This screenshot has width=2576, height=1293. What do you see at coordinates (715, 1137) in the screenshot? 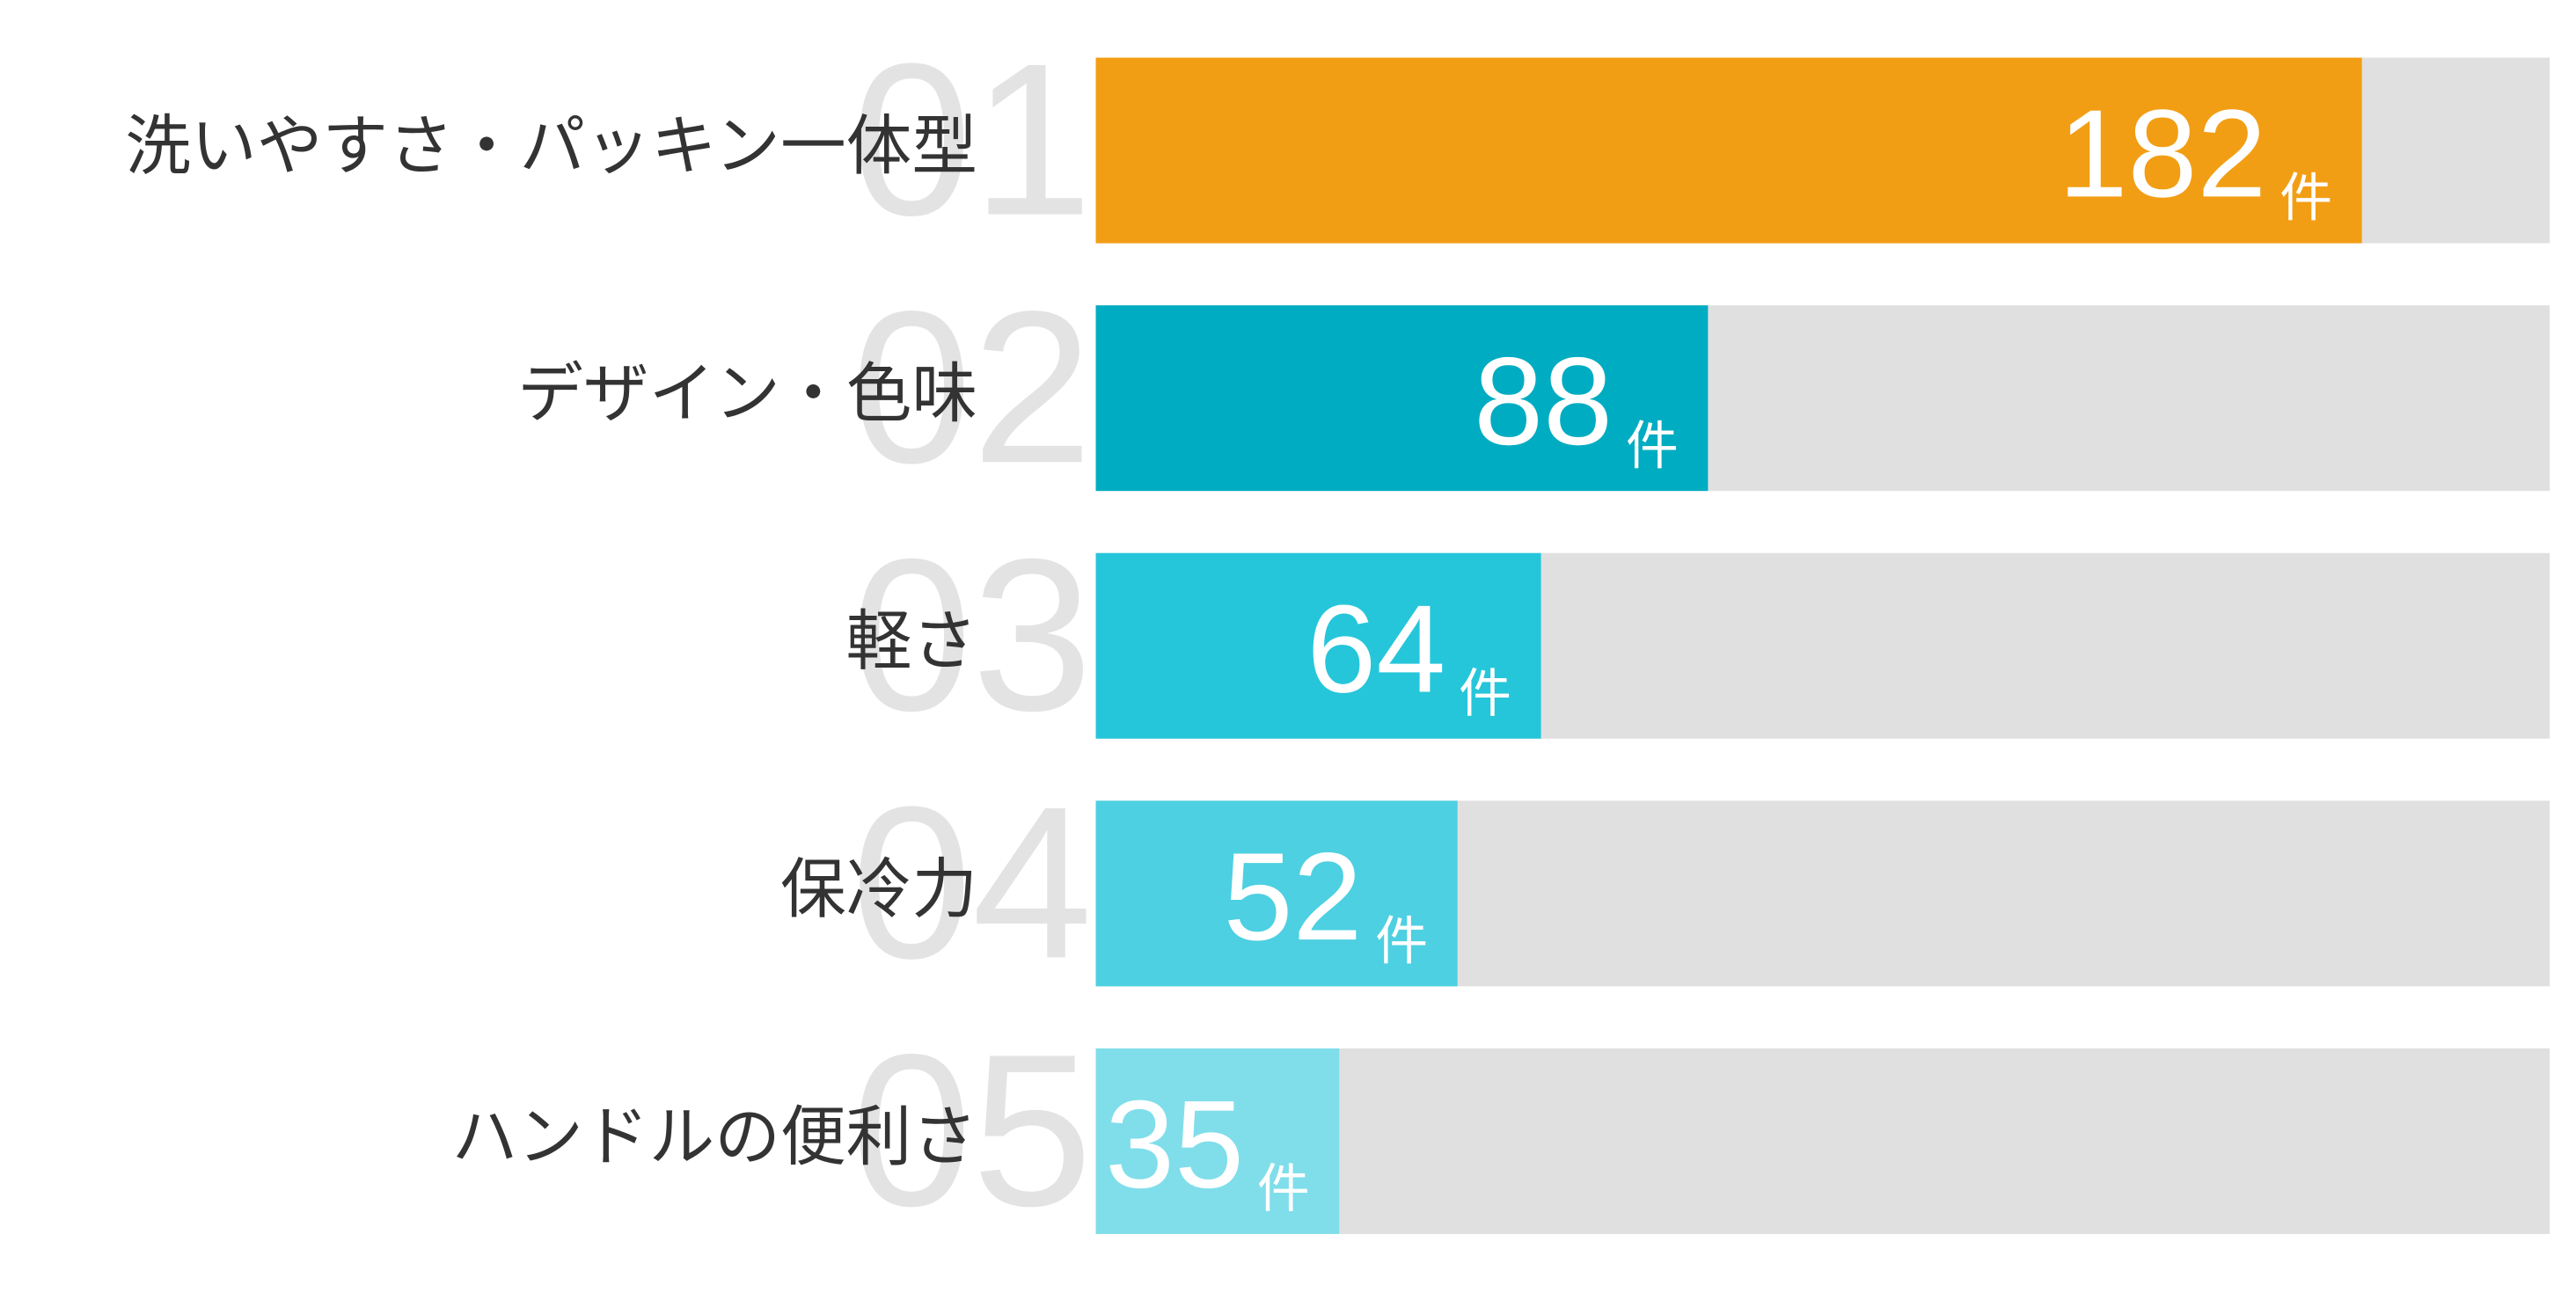
I see `category-label: ハンドルの便利さ` at bounding box center [715, 1137].